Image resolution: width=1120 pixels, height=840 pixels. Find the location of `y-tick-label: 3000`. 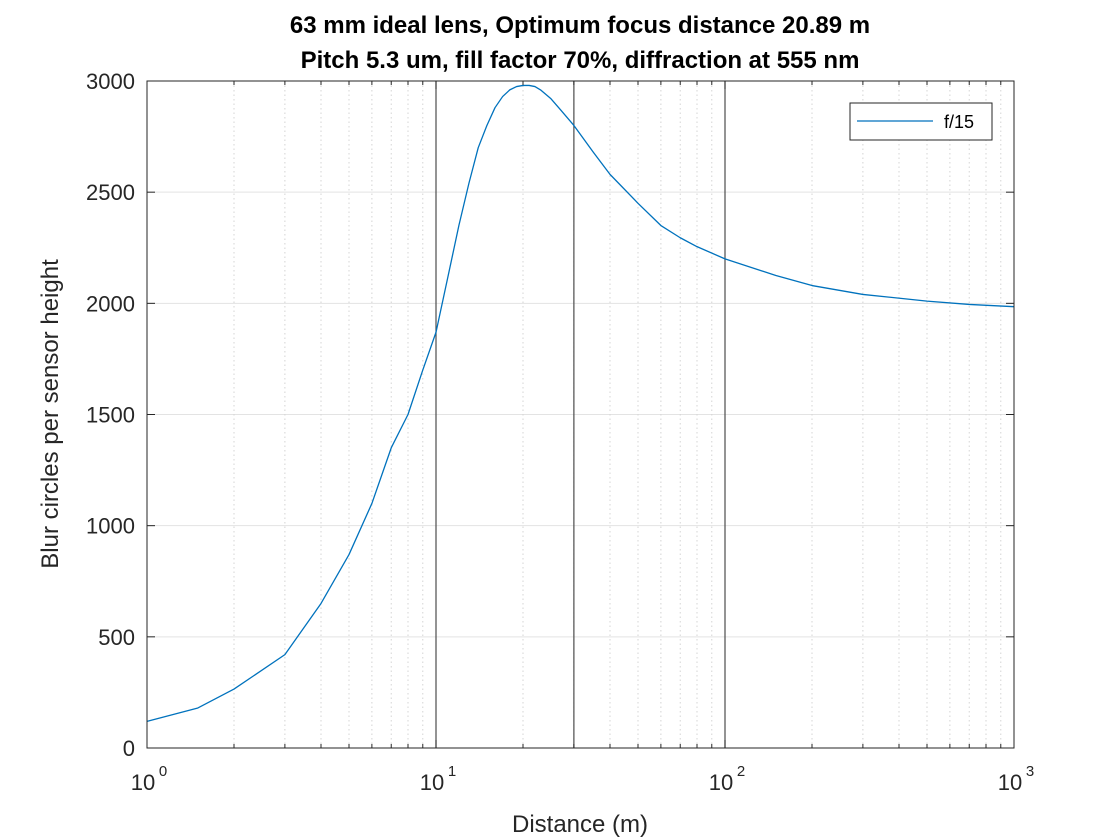

y-tick-label: 3000 is located at coordinates (110, 81).